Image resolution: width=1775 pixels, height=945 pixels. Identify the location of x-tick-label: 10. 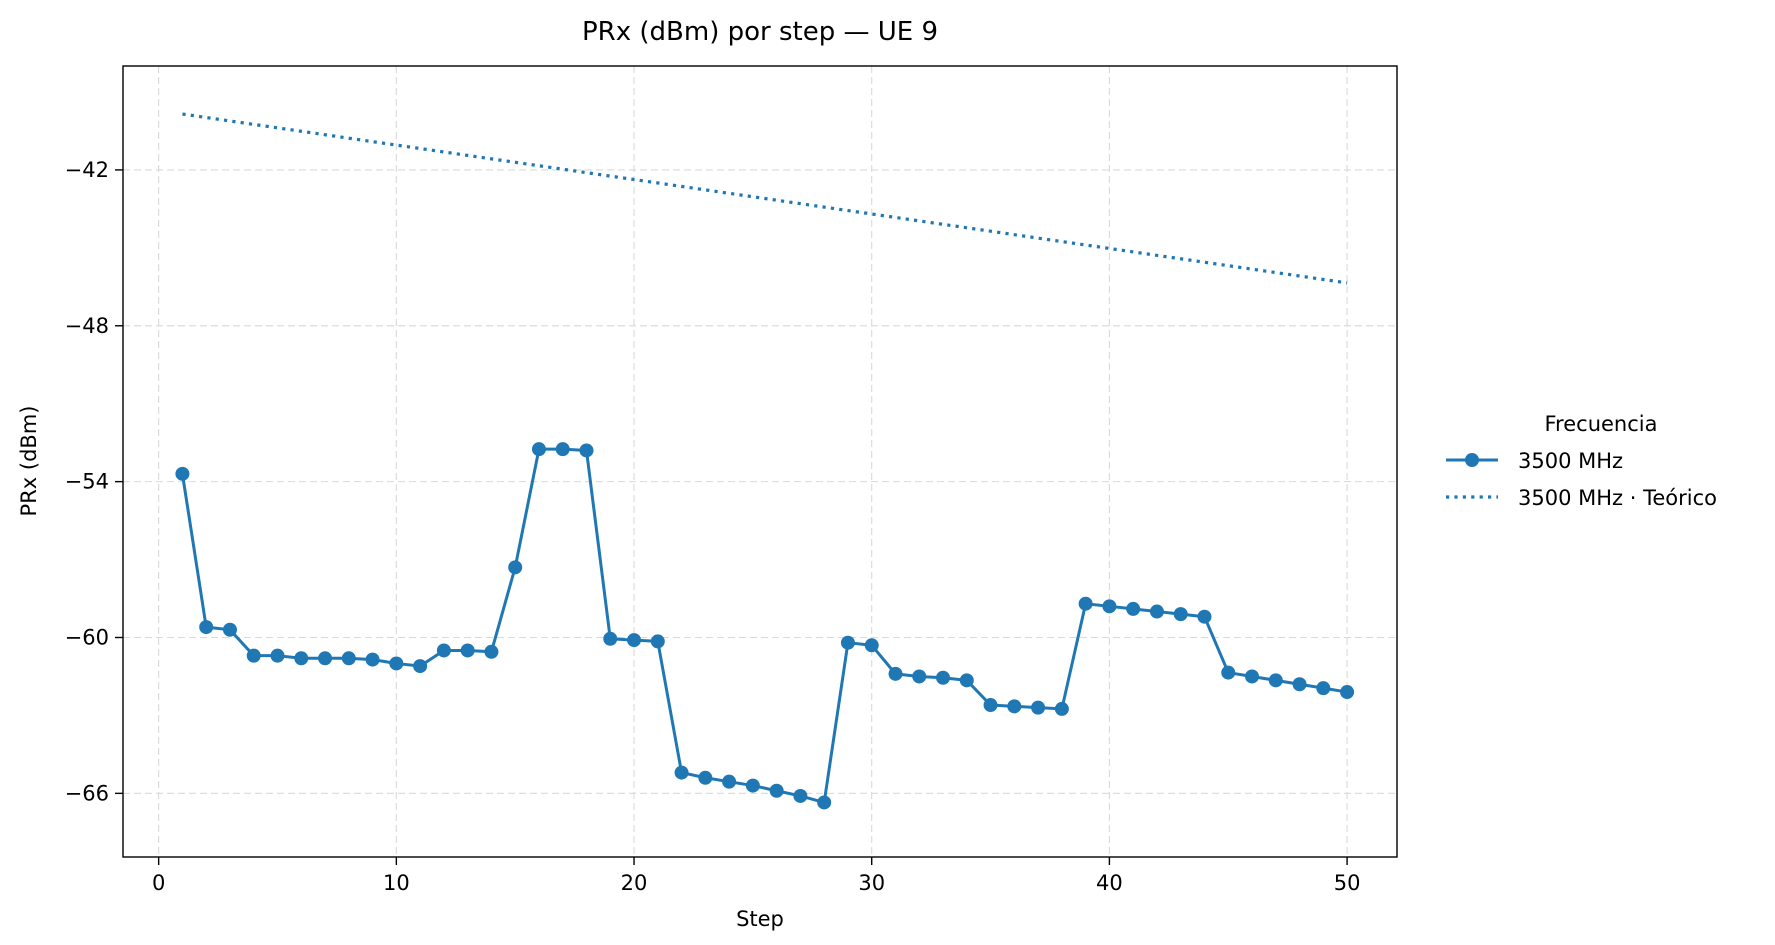
(396, 883).